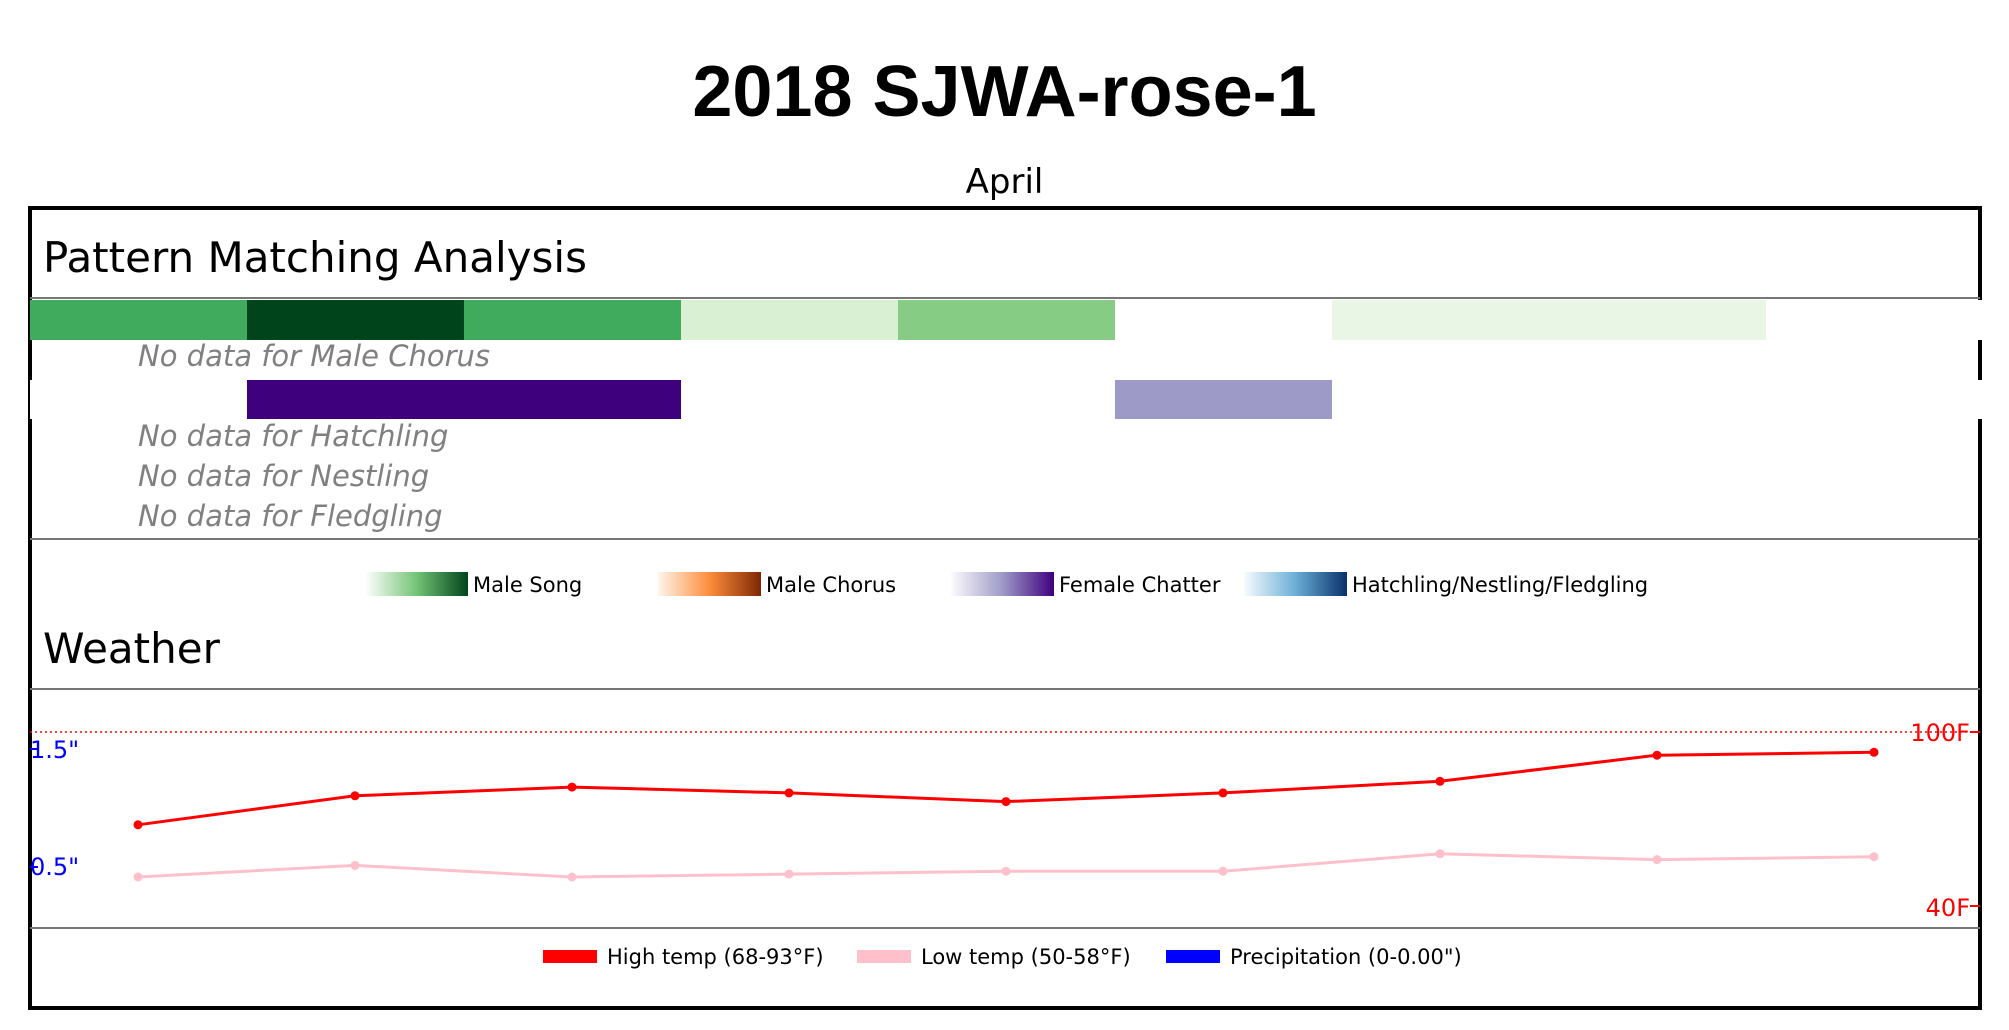  Describe the element at coordinates (283, 476) in the screenshot. I see `no-data-nestling: No data for Nestling` at that location.